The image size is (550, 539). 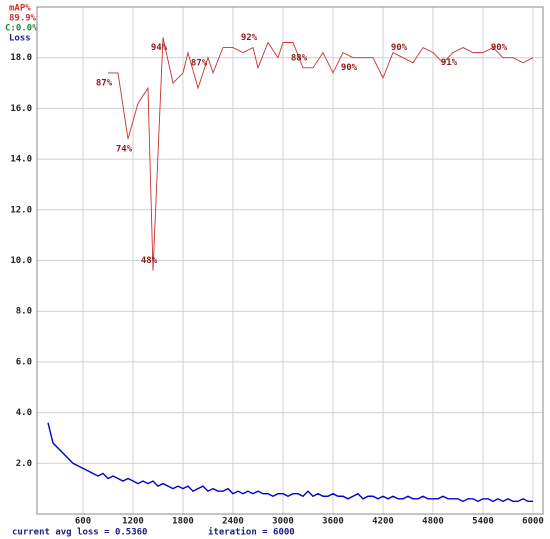 I want to click on class-label: C:0.0%, so click(x=21, y=29).